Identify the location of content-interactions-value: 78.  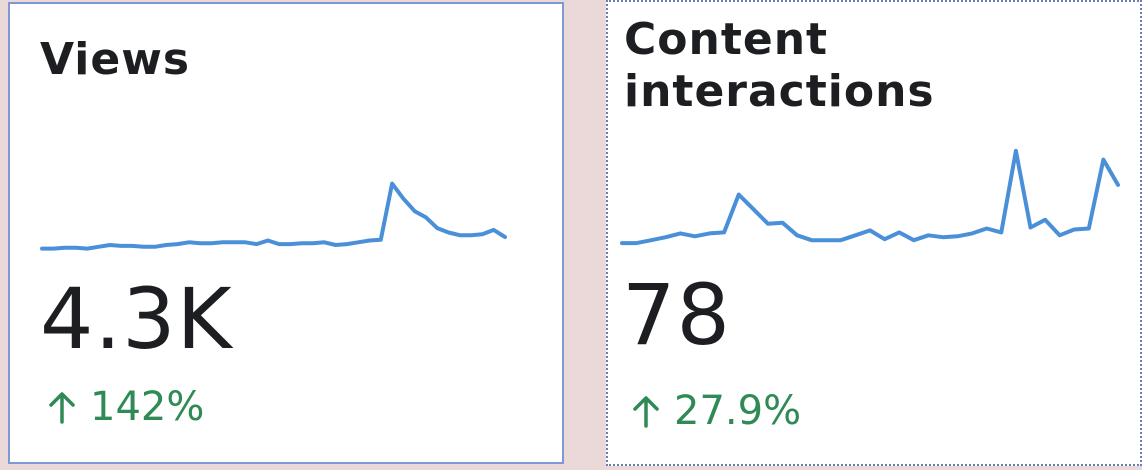
(676, 315).